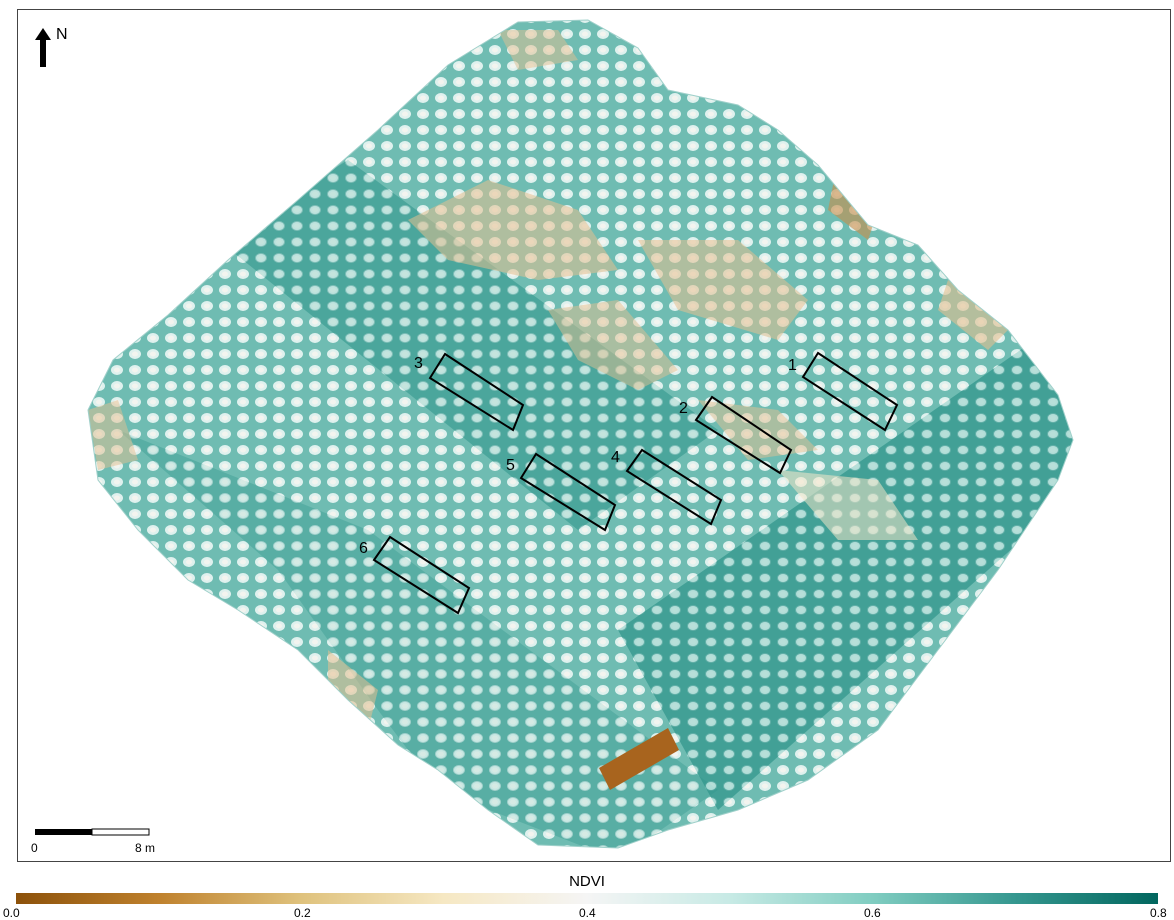 The height and width of the screenshot is (920, 1174). What do you see at coordinates (587, 881) in the screenshot?
I see `legend-title: NDVI` at bounding box center [587, 881].